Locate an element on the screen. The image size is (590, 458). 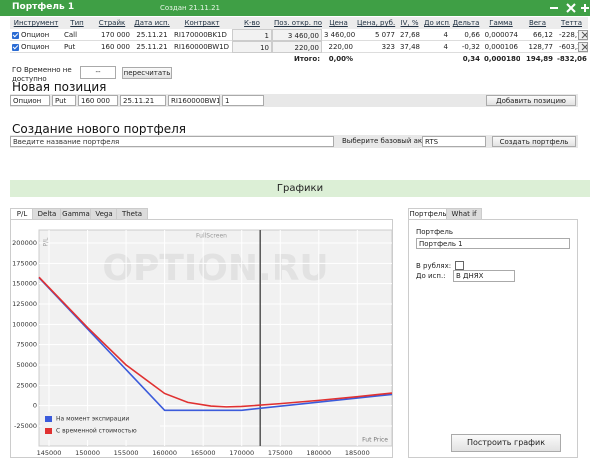
create-portfolio-button: Создать портфель is located at coordinates (534, 141).